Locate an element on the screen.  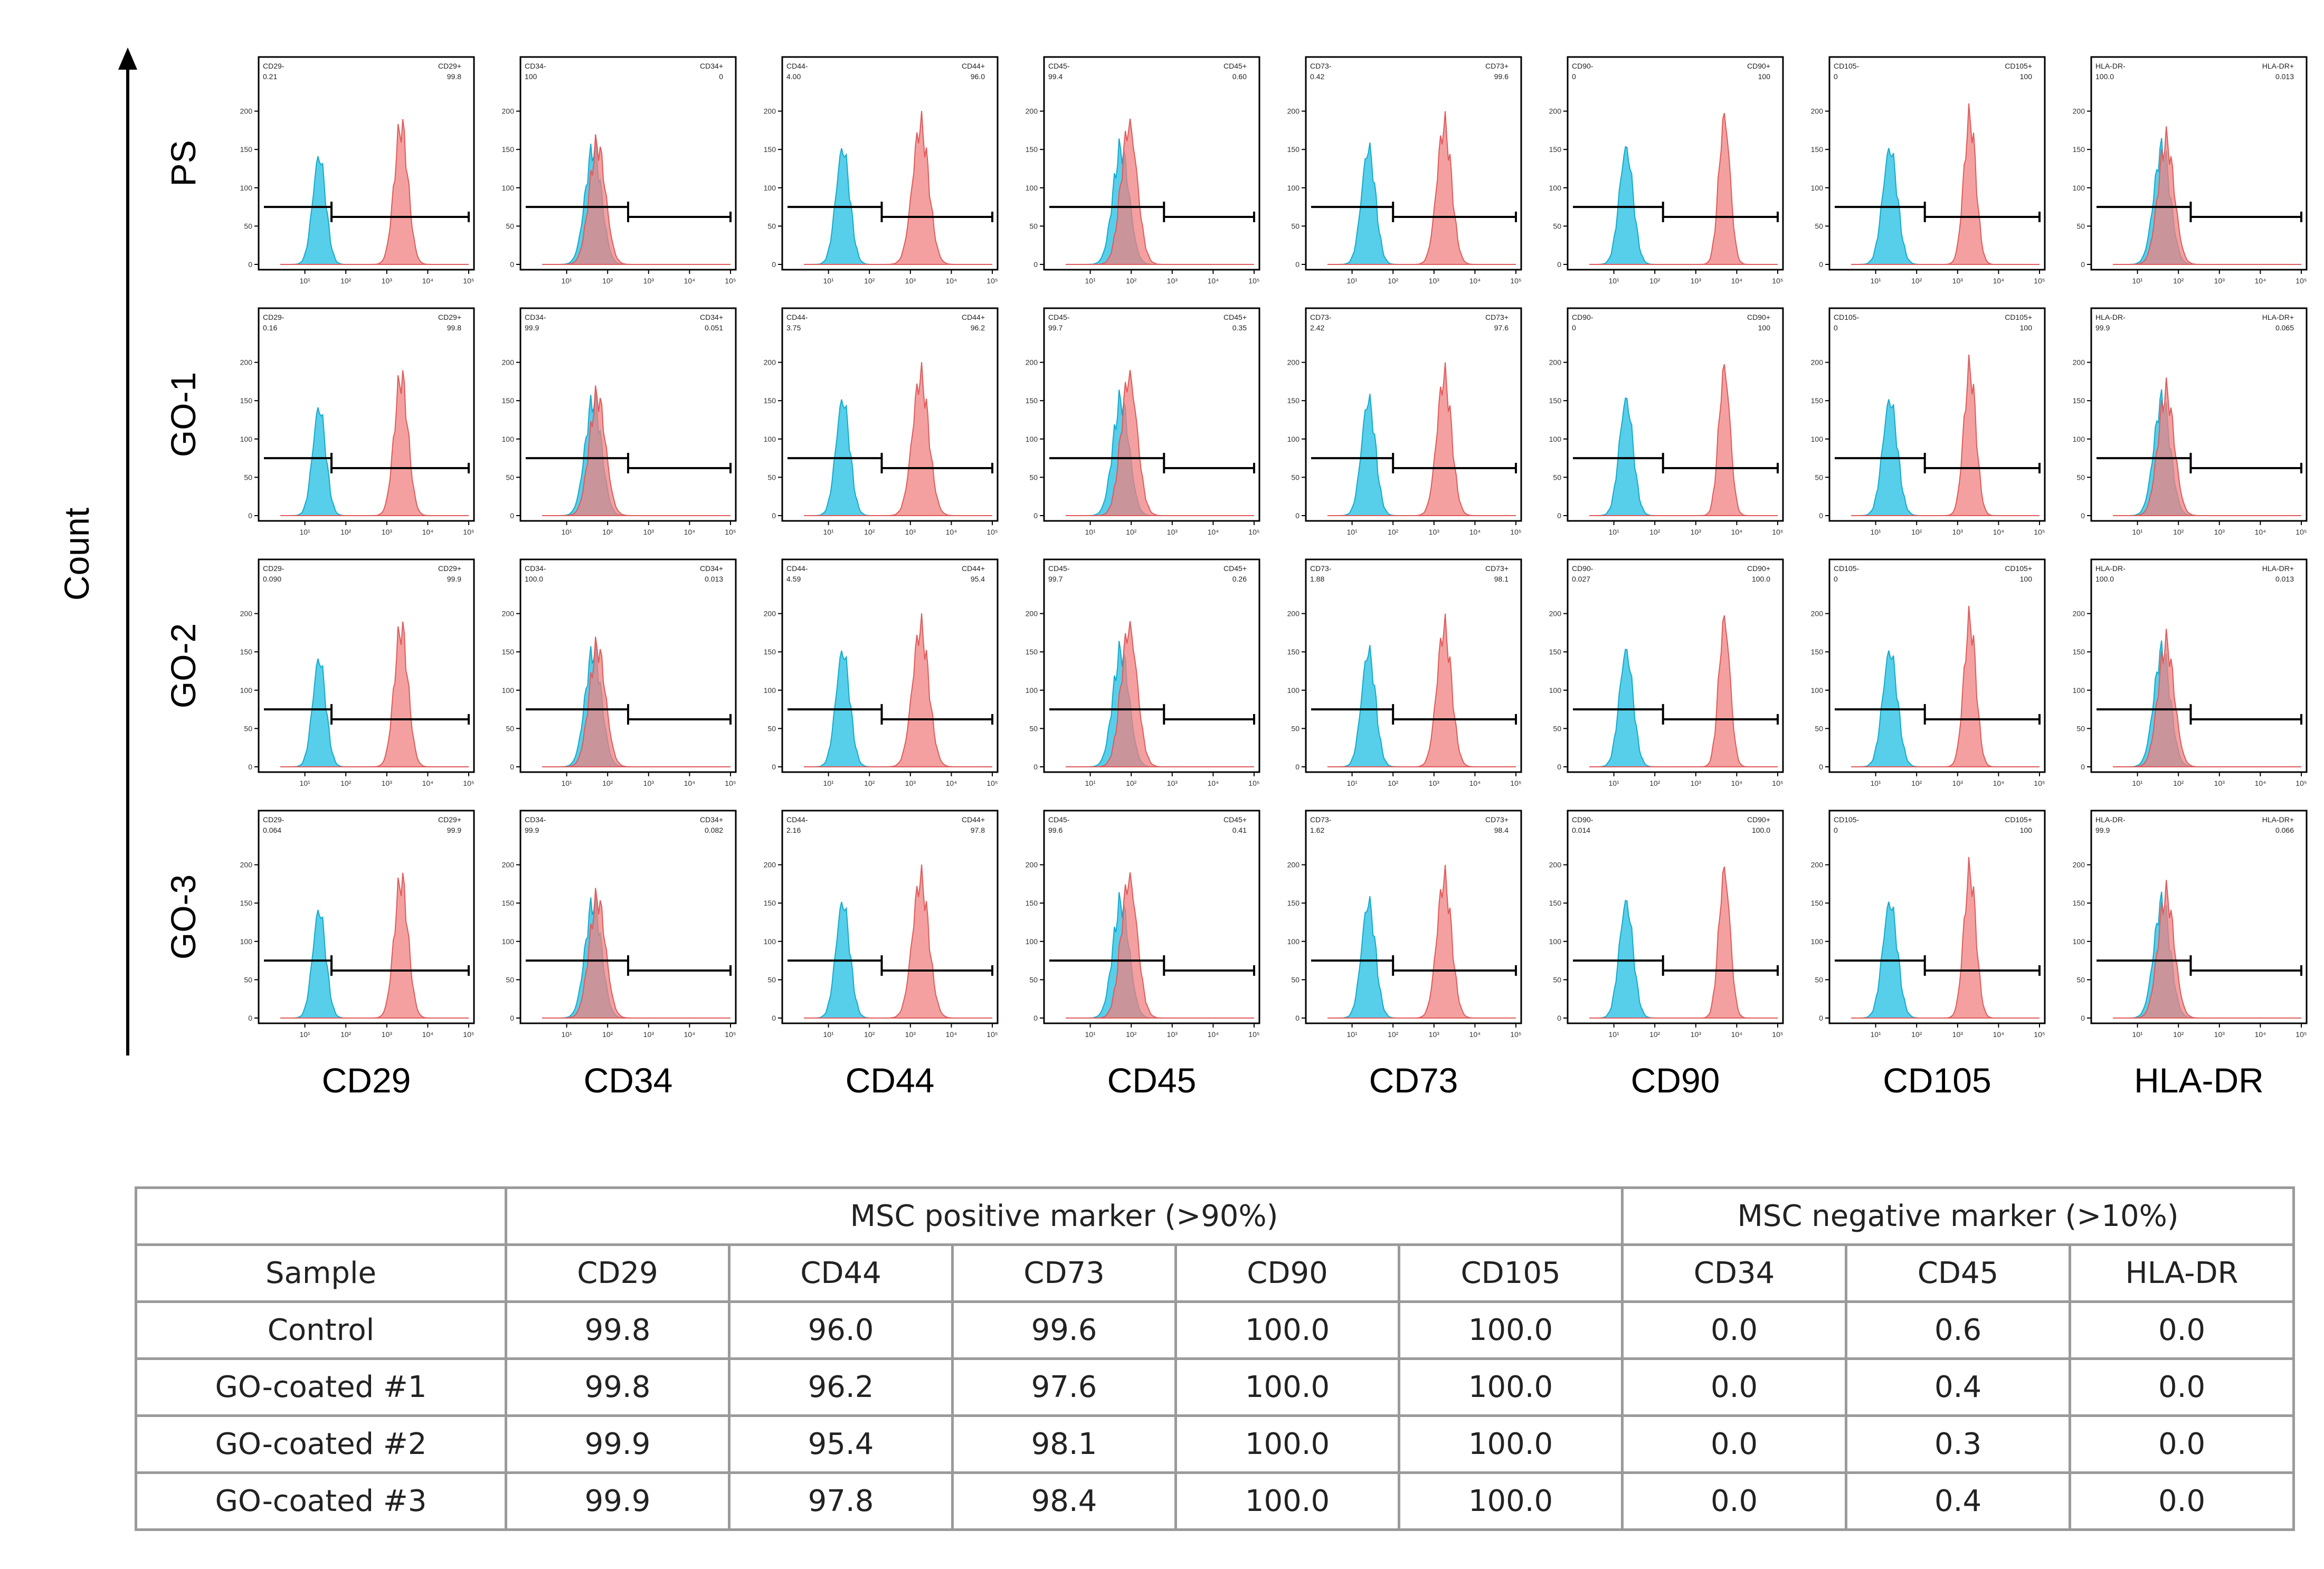
table-header-cell: CD29 is located at coordinates (618, 1273).